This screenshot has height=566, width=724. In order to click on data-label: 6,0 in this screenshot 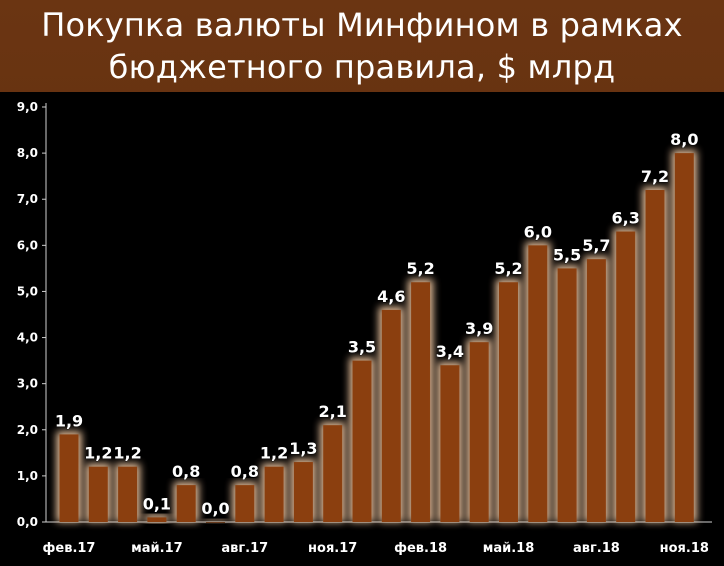, I will do `click(538, 231)`.